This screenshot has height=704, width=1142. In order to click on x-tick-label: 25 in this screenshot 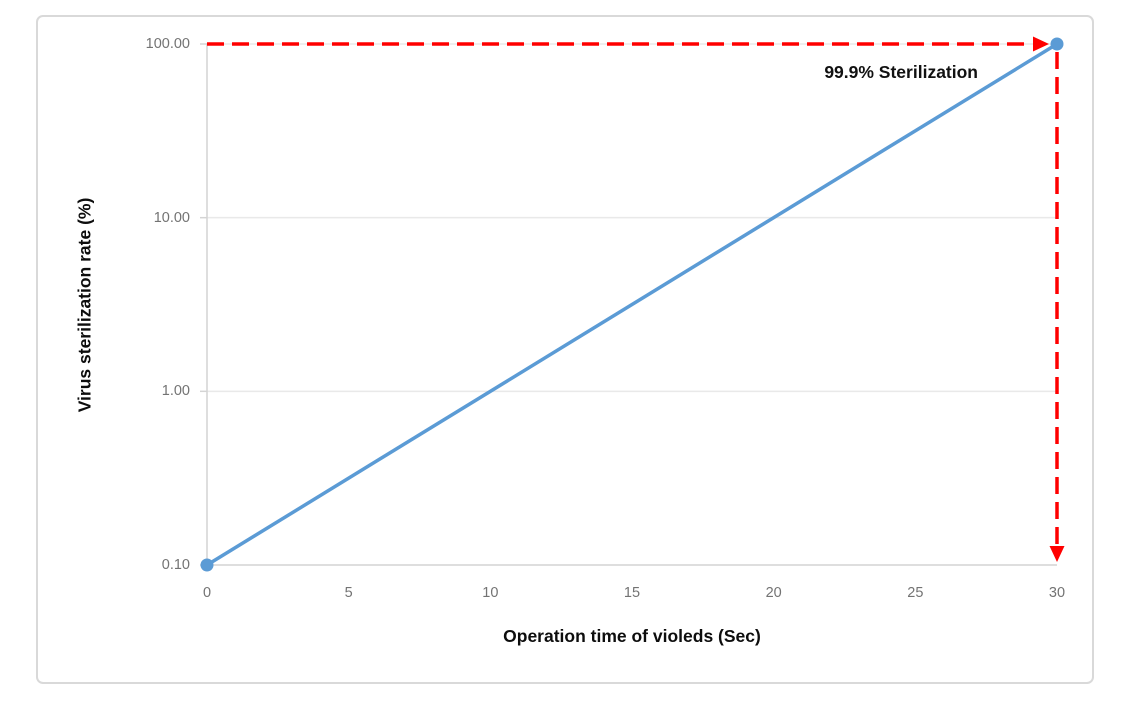, I will do `click(915, 593)`.